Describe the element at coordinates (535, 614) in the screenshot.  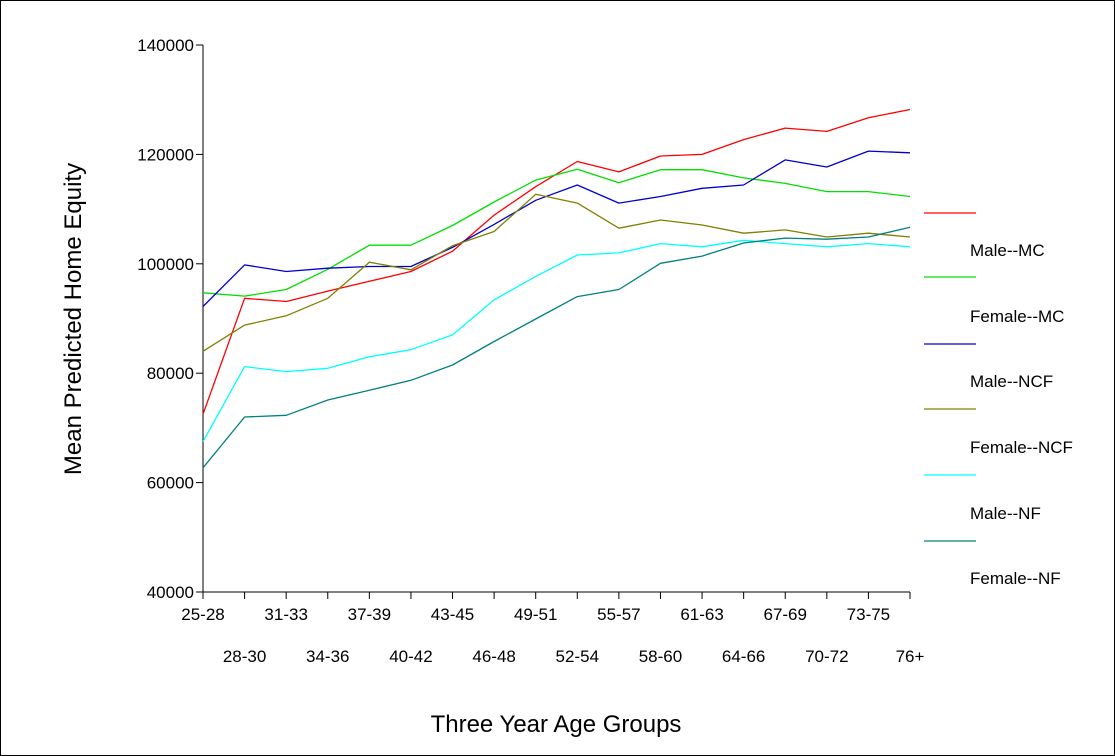
I see `x-tick-label: 49-51` at that location.